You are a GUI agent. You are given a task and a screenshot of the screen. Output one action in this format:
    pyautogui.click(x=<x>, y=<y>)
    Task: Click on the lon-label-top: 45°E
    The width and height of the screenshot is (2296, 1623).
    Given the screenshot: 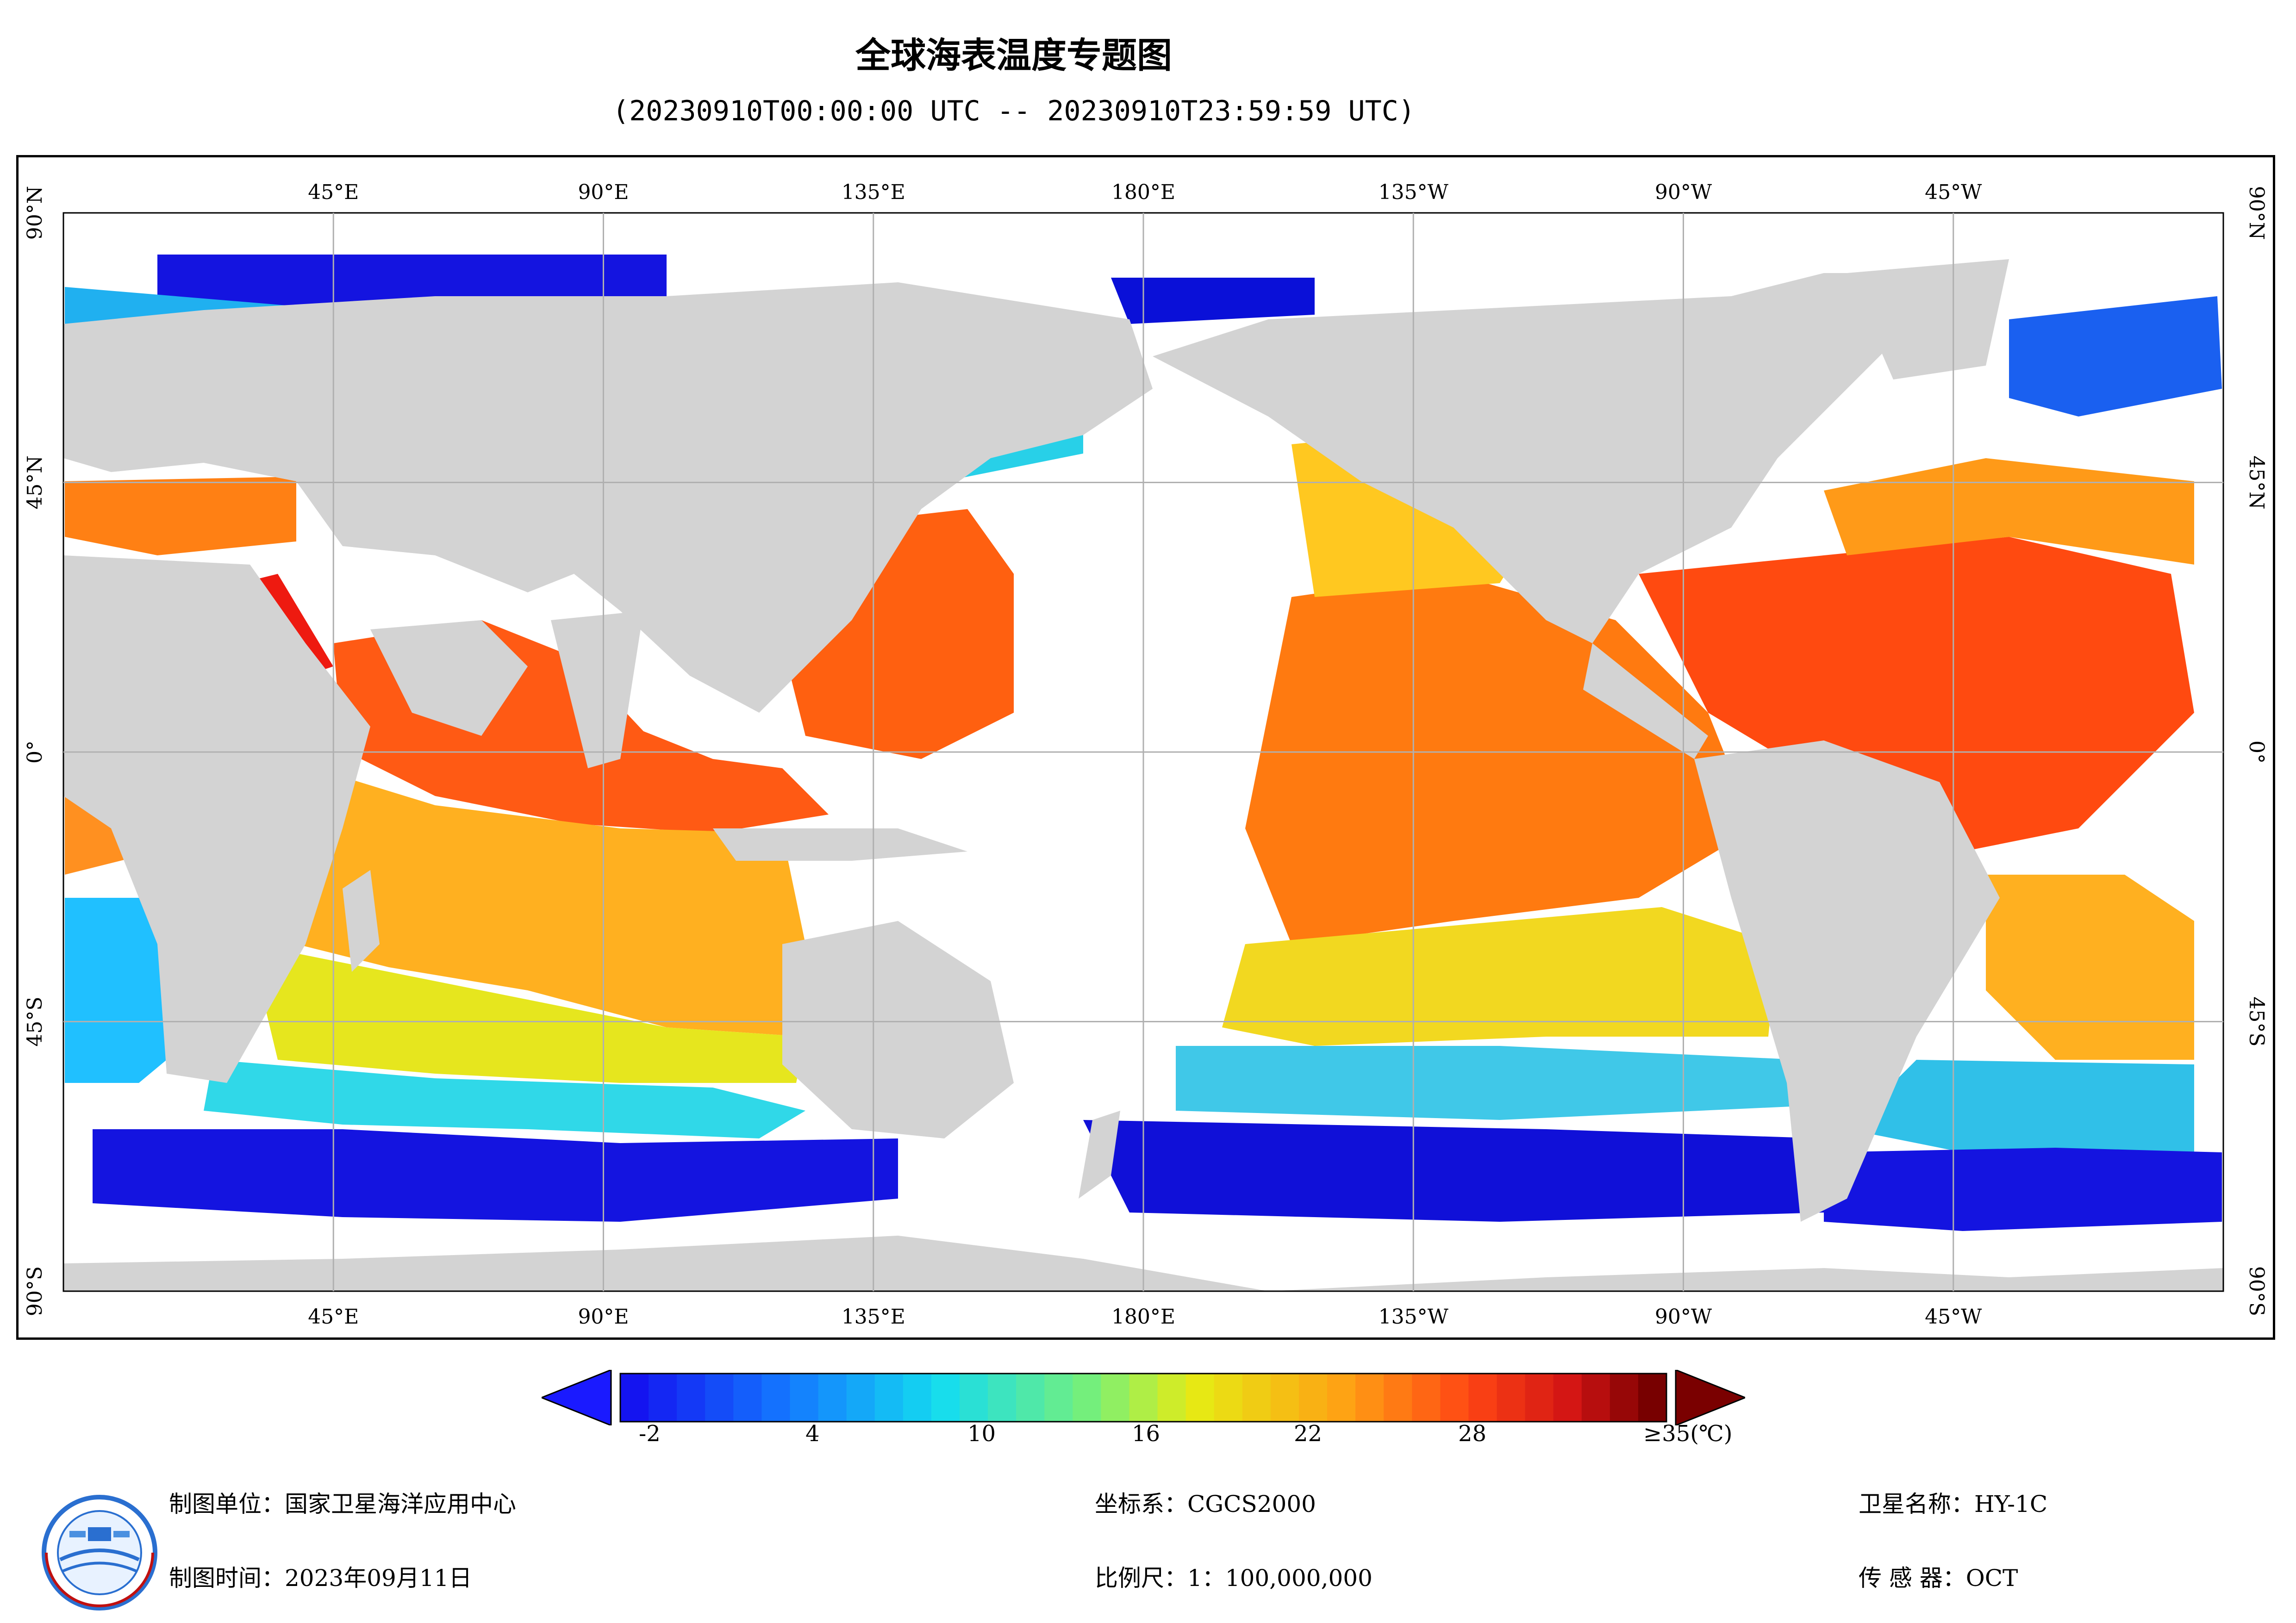 What is the action you would take?
    pyautogui.click(x=333, y=192)
    